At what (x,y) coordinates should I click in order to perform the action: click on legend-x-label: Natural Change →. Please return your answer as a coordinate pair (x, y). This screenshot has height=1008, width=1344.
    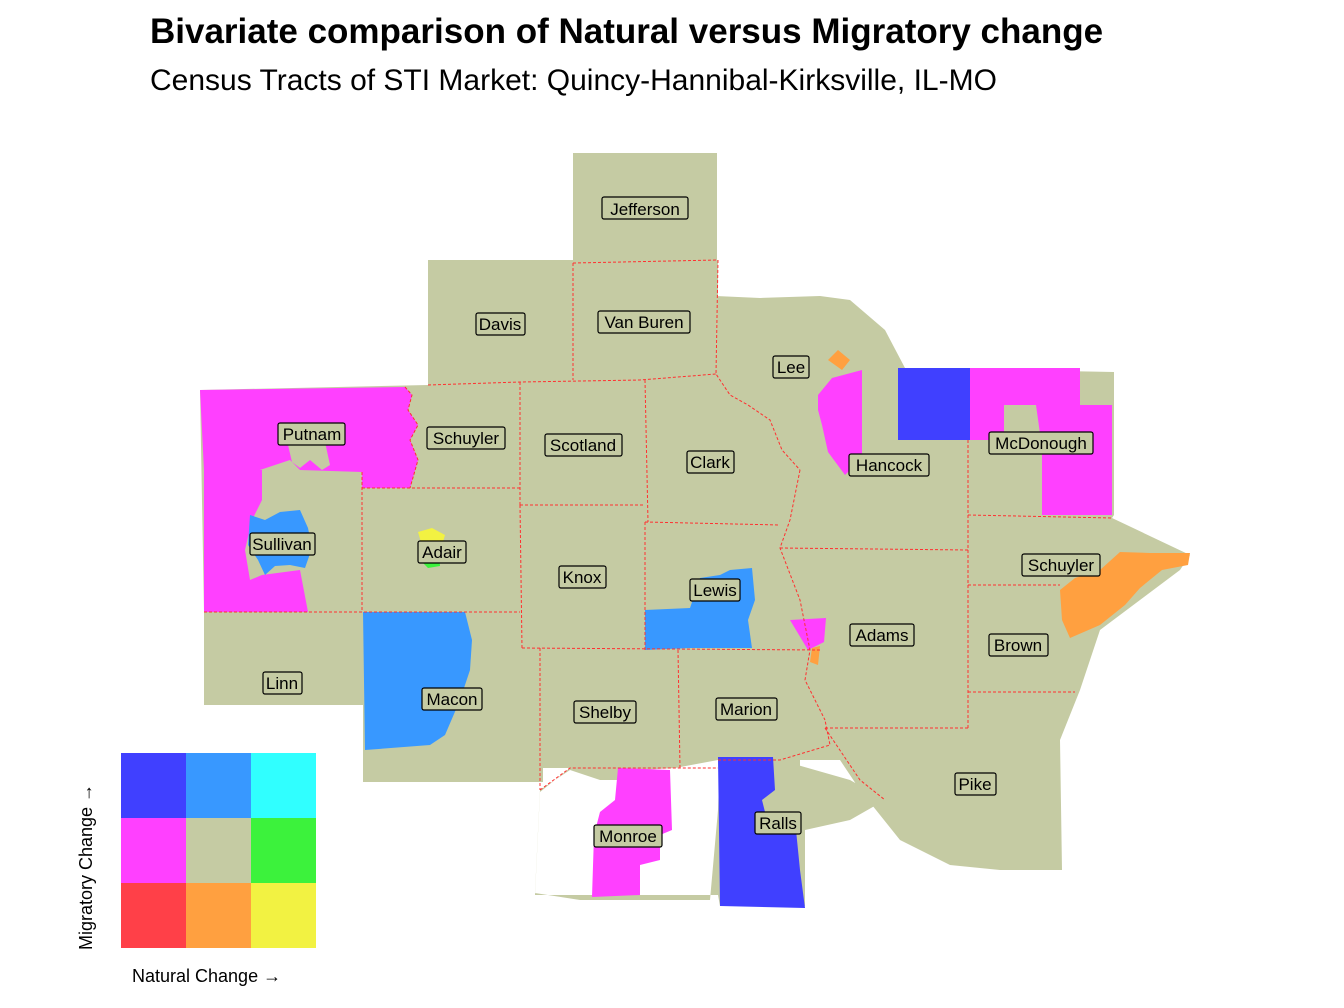
    Looking at the image, I should click on (207, 976).